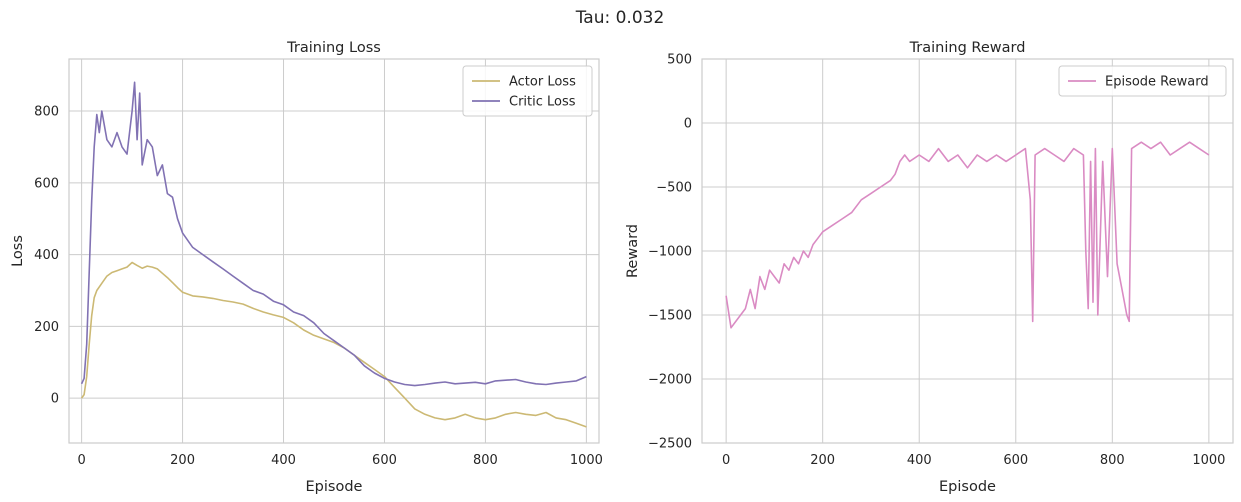  What do you see at coordinates (46, 112) in the screenshot?
I see `y-tick-label: 800` at bounding box center [46, 112].